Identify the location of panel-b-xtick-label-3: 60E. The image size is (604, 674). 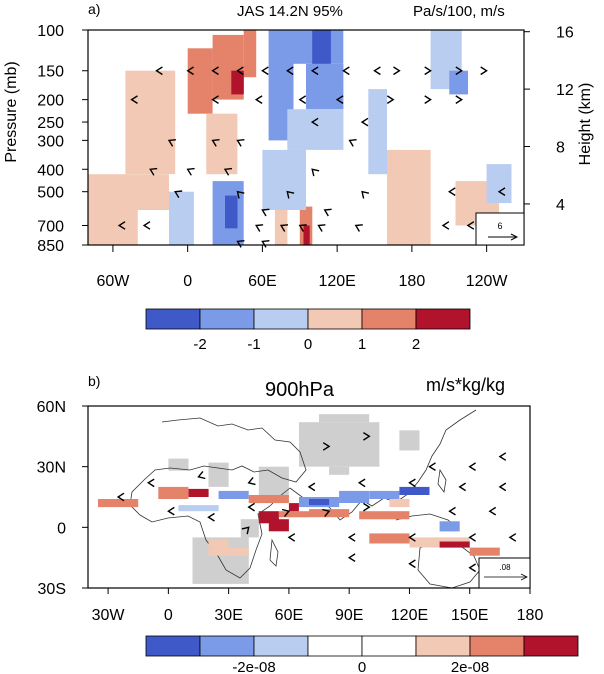
(289, 615).